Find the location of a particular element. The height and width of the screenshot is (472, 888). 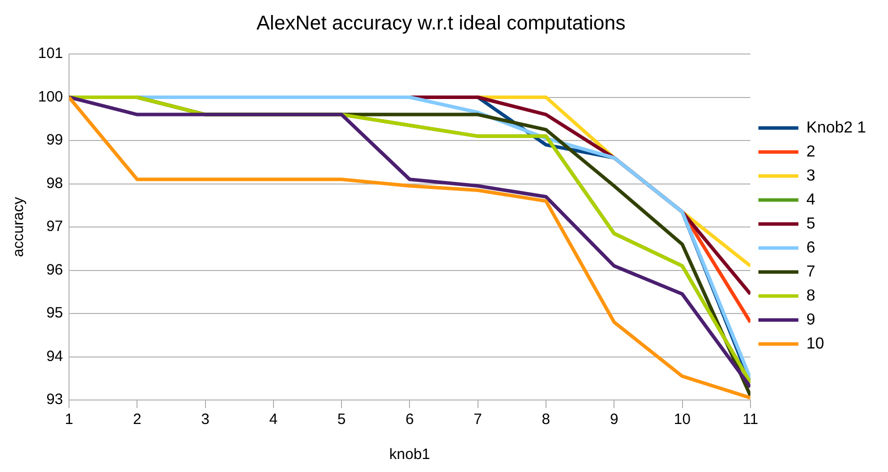

x-tick-label: 5 is located at coordinates (341, 419).